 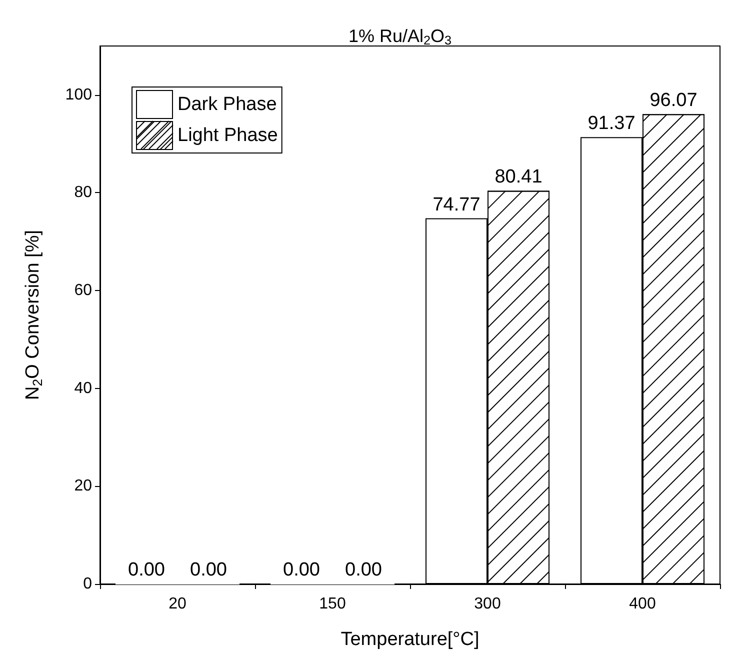 What do you see at coordinates (83, 193) in the screenshot?
I see `y-tick-label: 80` at bounding box center [83, 193].